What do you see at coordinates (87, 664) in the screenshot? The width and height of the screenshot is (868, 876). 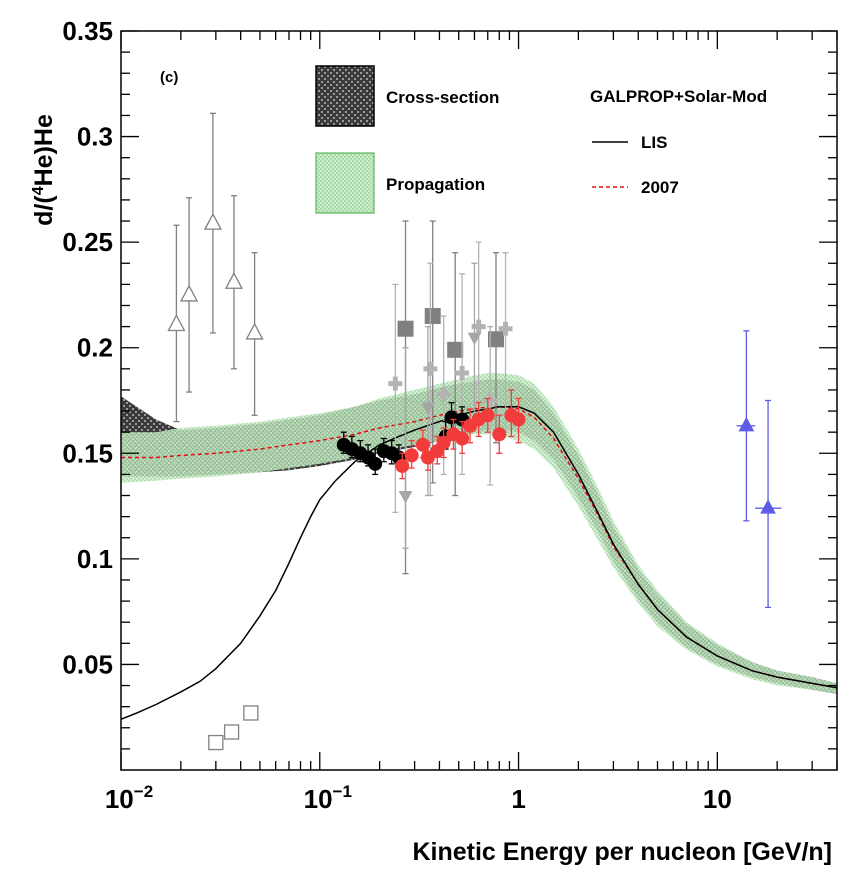 I see `y-tick-label: 0.05` at bounding box center [87, 664].